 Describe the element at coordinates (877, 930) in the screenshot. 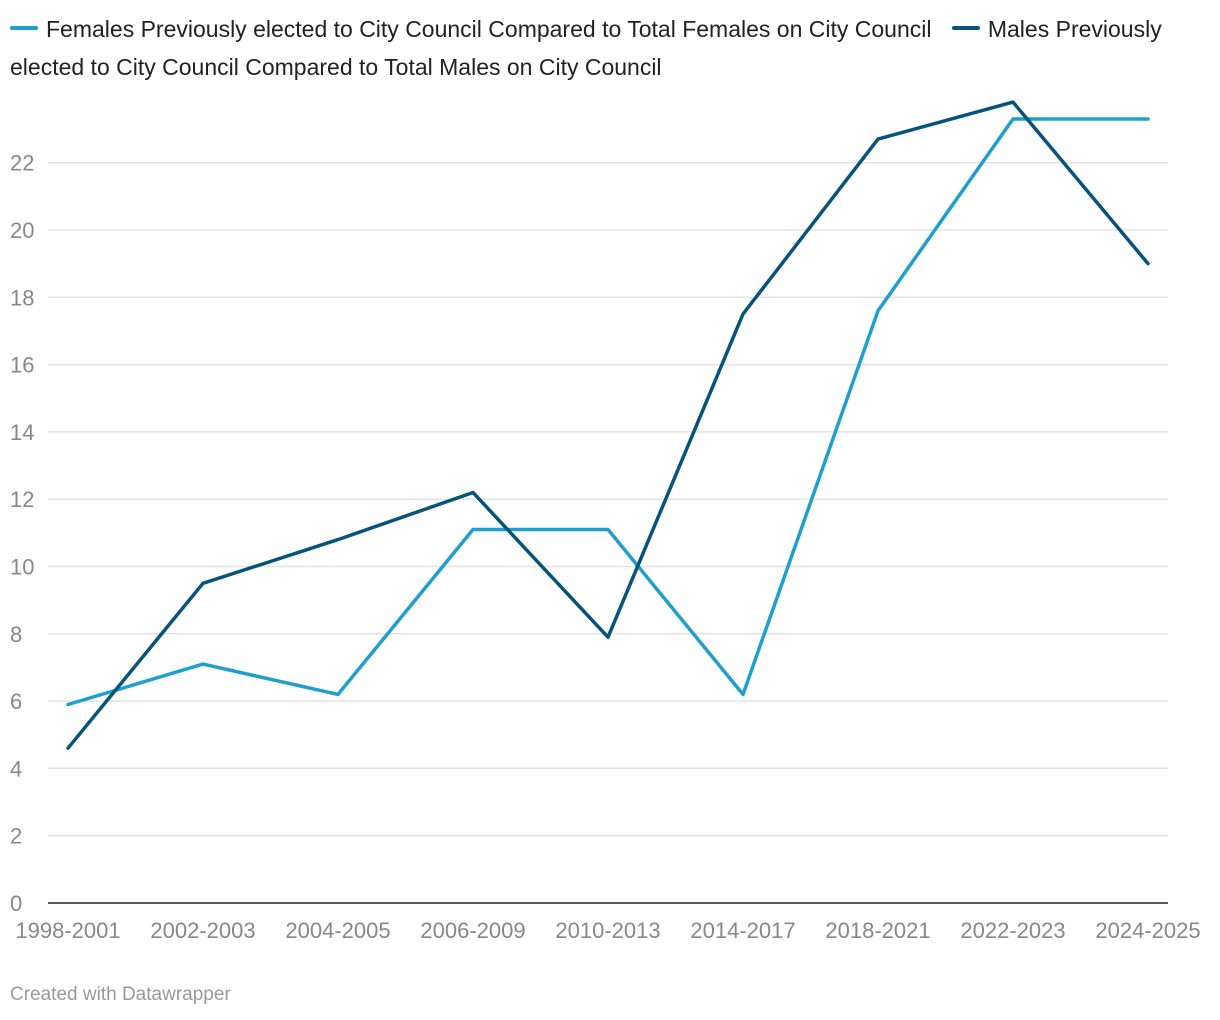

I see `x-tick-label-6: 2018-2021` at that location.